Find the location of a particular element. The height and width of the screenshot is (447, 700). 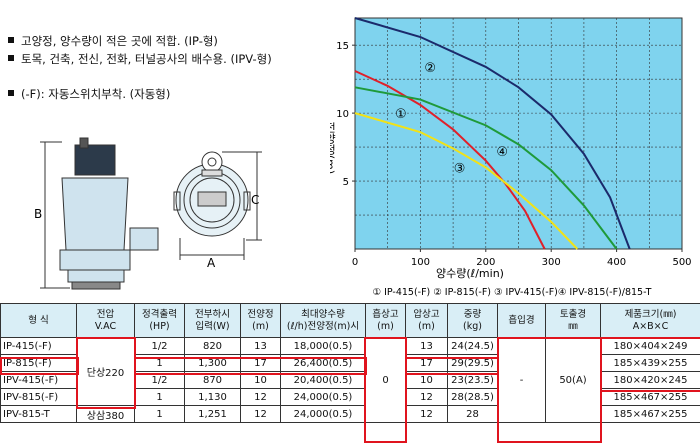

header-text: 전압 is located at coordinates (105, 314).